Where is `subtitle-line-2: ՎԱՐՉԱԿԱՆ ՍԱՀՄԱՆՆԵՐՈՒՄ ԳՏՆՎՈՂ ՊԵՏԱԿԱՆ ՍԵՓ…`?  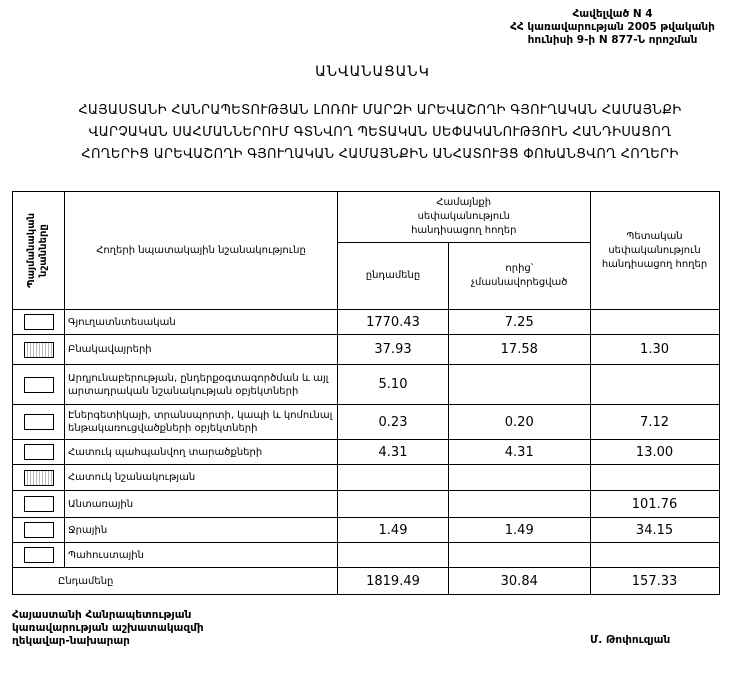
subtitle-line-2: ՎԱՐՉԱԿԱՆ ՍԱՀՄԱՆՆԵՐՈՒՄ ԳՏՆՎՈՂ ՊԵՏԱԿԱՆ ՍԵՓ… is located at coordinates (380, 132).